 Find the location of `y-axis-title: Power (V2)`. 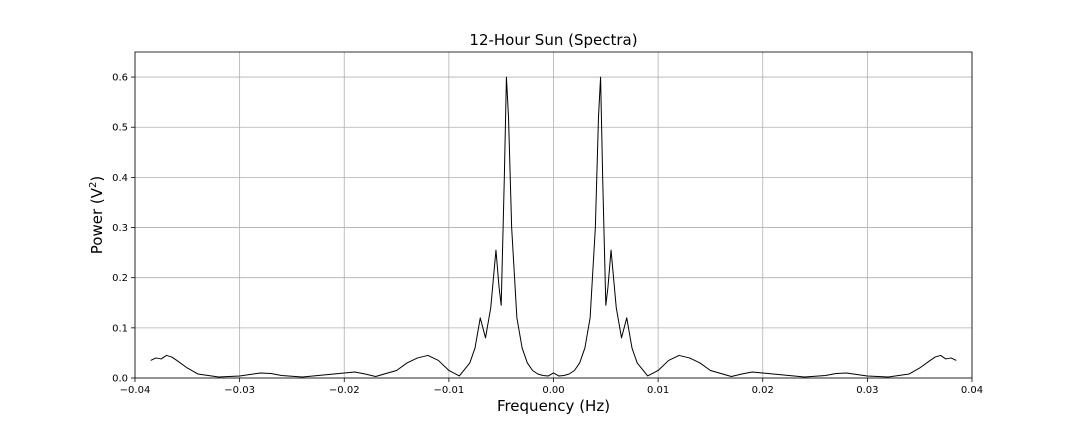

y-axis-title: Power (V2) is located at coordinates (97, 215).